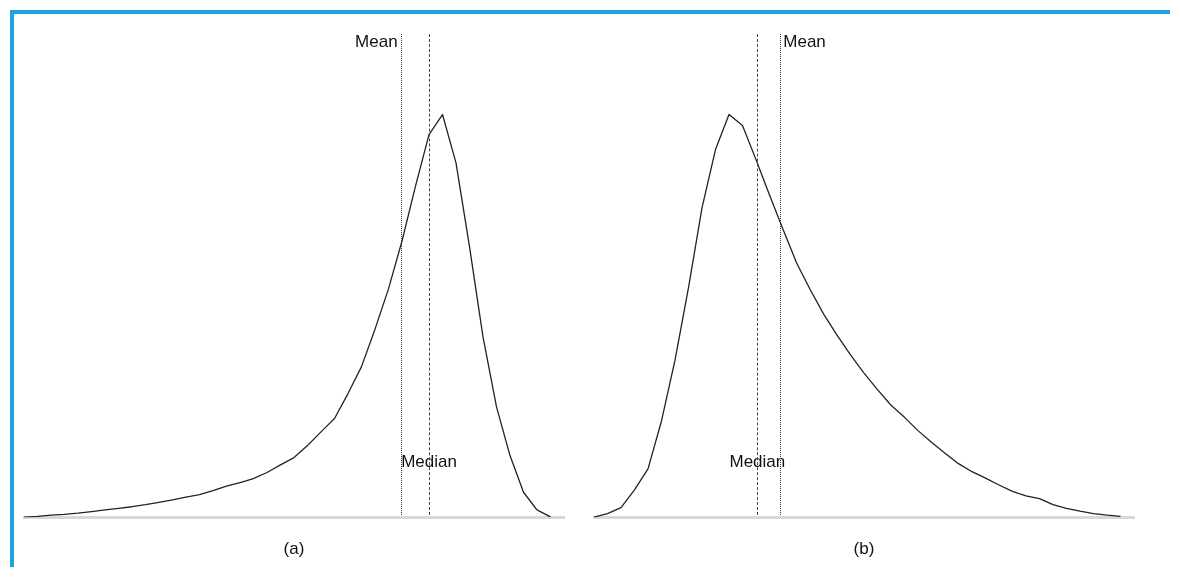 The image size is (1180, 577). Describe the element at coordinates (294, 549) in the screenshot. I see `x-axis-title: (a)` at that location.